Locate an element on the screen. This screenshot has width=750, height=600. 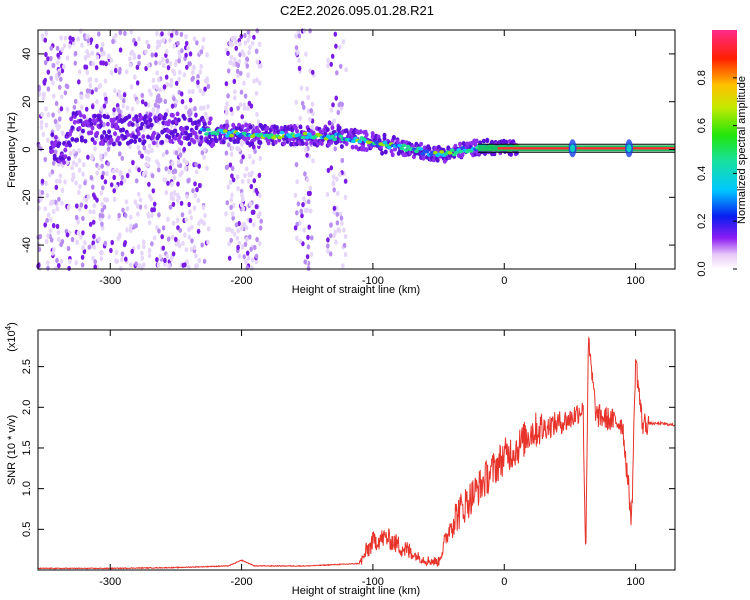
snr-y-scale: (x104) is located at coordinates (11, 337).